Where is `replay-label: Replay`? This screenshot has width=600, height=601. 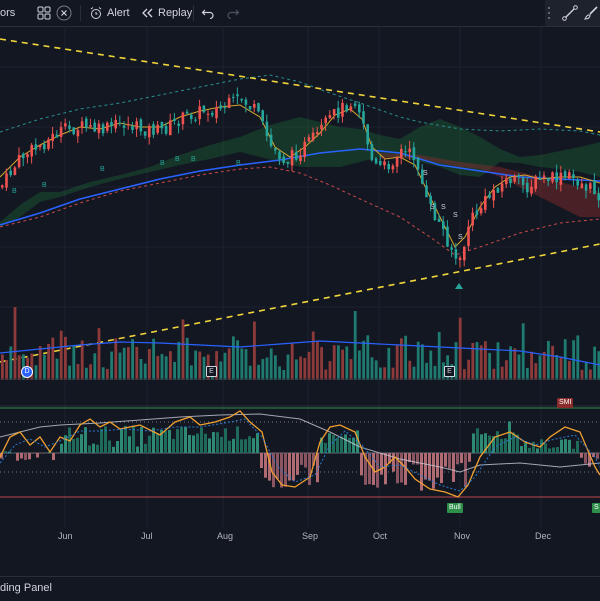
replay-label: Replay is located at coordinates (175, 13).